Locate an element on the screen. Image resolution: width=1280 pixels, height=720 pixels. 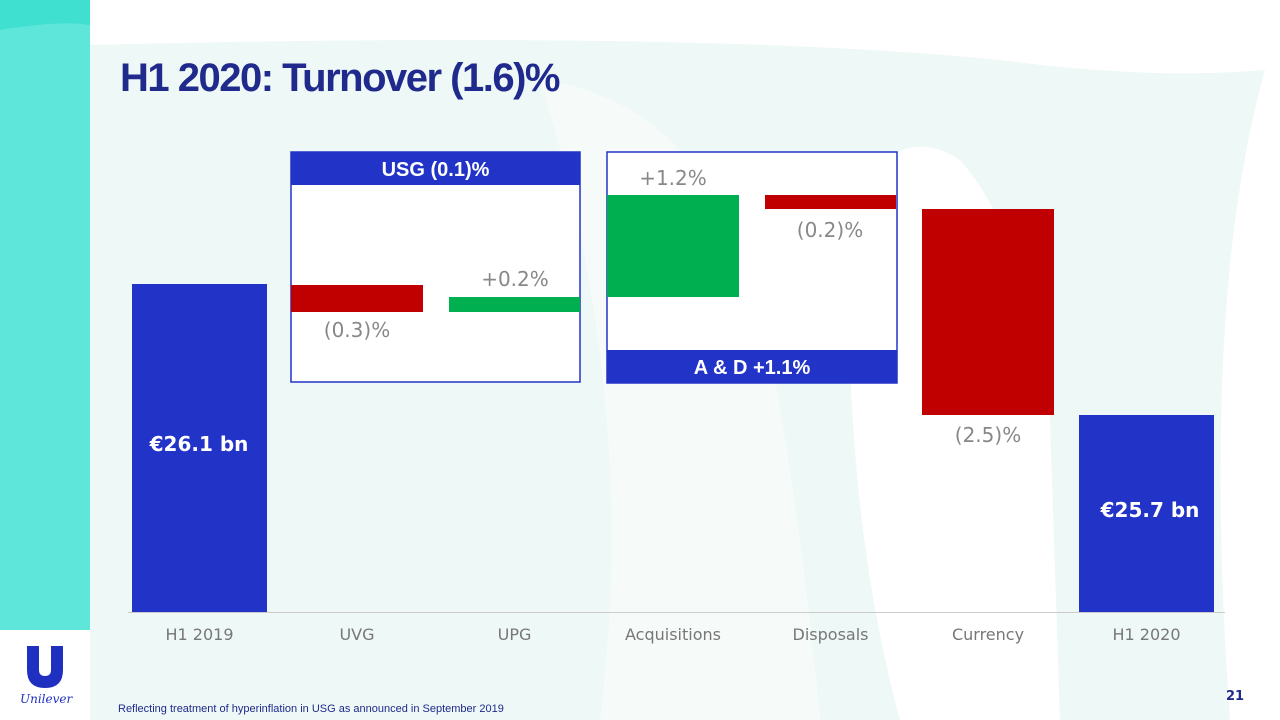
bar-h1-2019 is located at coordinates (199, 448).